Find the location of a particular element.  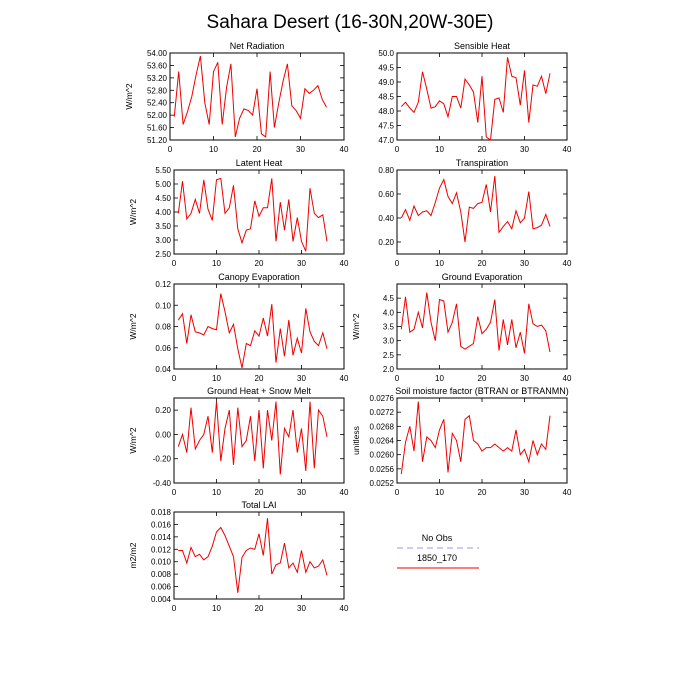

y-tick-label: 3.00 is located at coordinates (163, 240).